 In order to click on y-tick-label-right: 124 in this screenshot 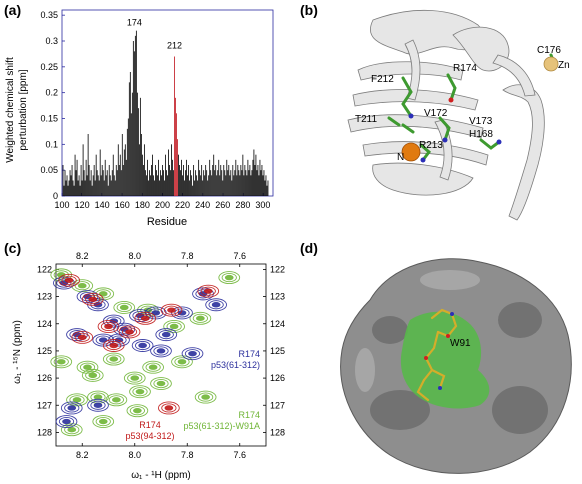, I will do `click(277, 324)`.